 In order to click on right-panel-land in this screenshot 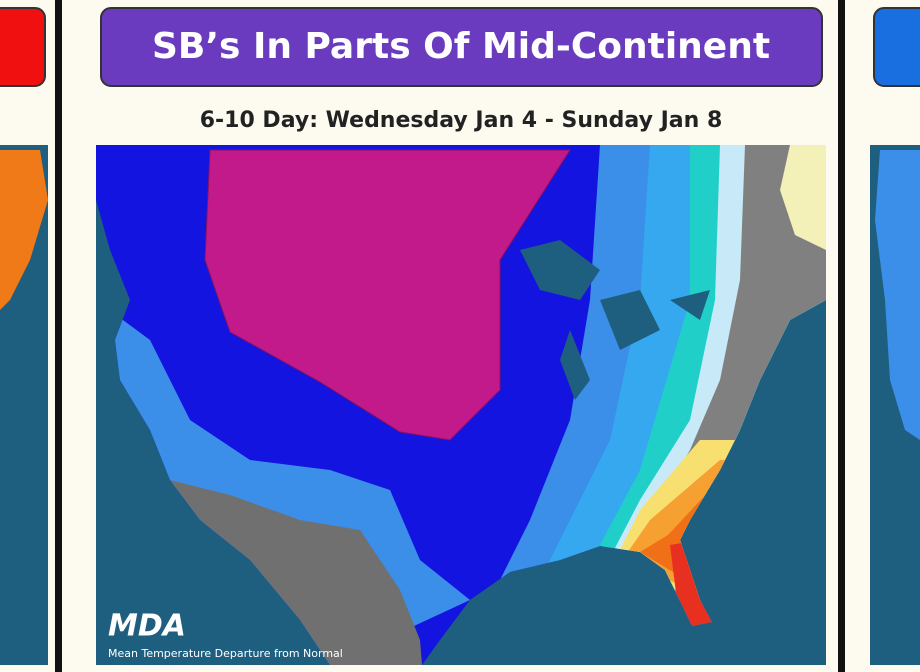, I will do `click(897, 295)`.